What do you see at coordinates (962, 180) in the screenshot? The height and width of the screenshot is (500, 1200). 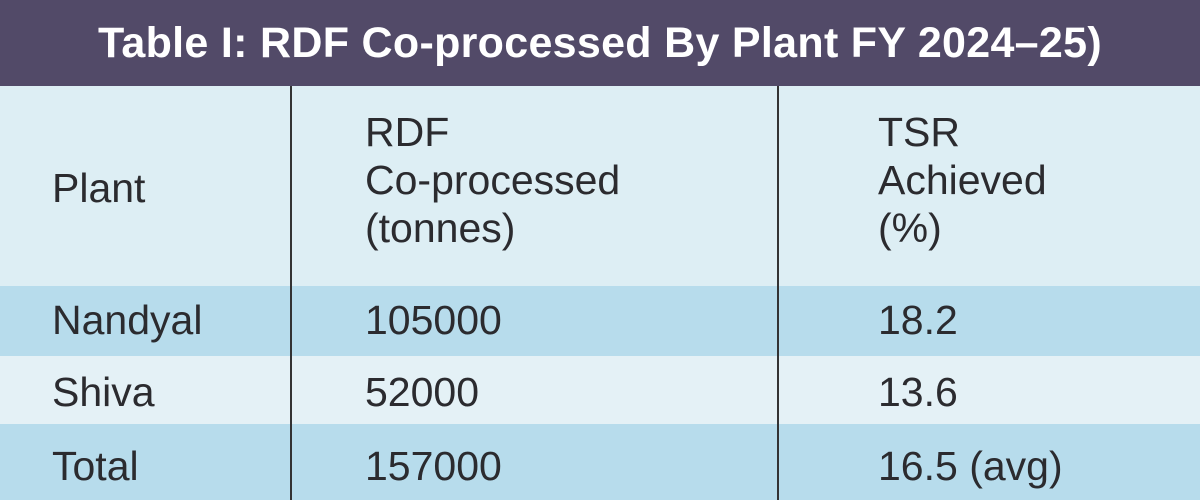 I see `header-tsr-line: Achieved` at bounding box center [962, 180].